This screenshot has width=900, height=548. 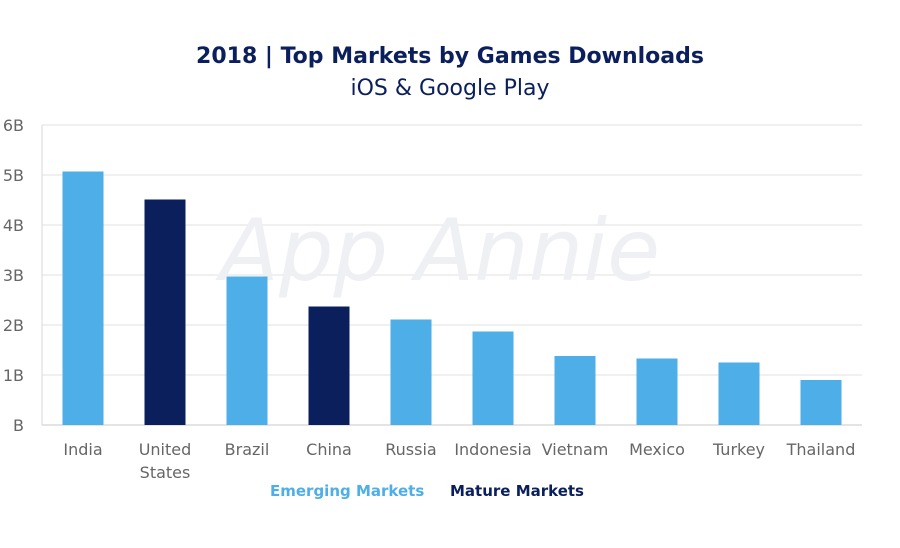 What do you see at coordinates (493, 378) in the screenshot?
I see `bar-indonesia` at bounding box center [493, 378].